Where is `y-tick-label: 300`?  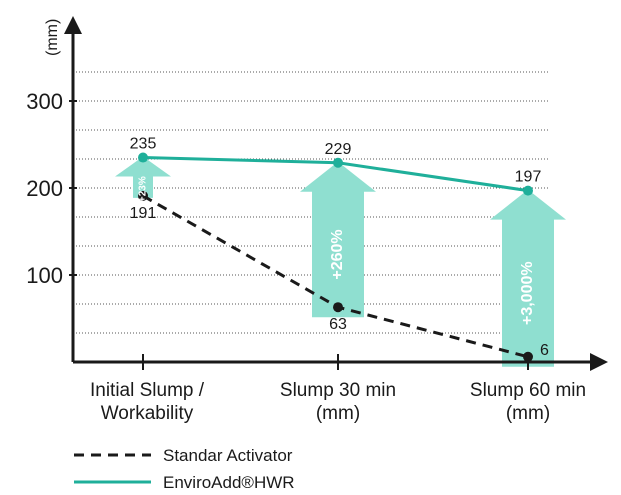
y-tick-label: 300 is located at coordinates (44, 101).